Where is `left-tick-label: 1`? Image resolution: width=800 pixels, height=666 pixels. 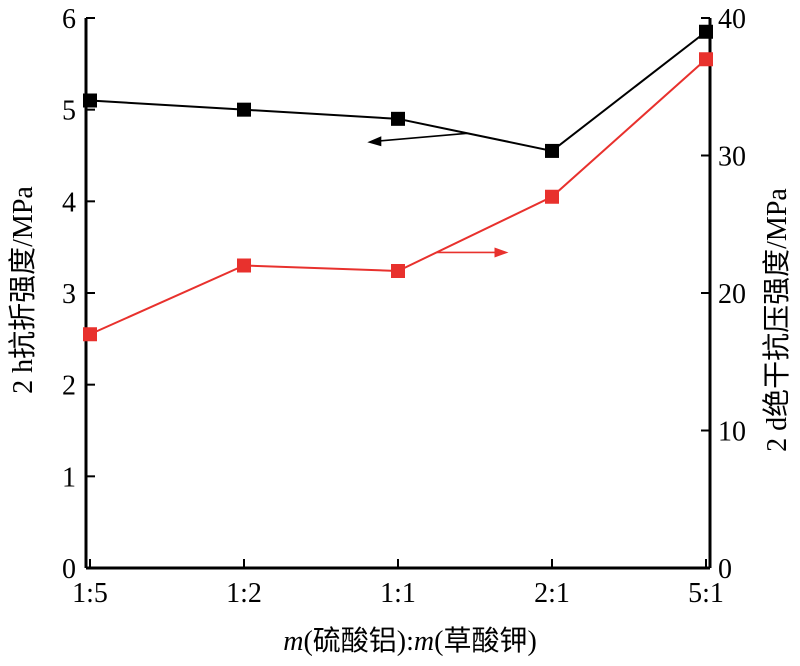
left-tick-label: 1 is located at coordinates (69, 477).